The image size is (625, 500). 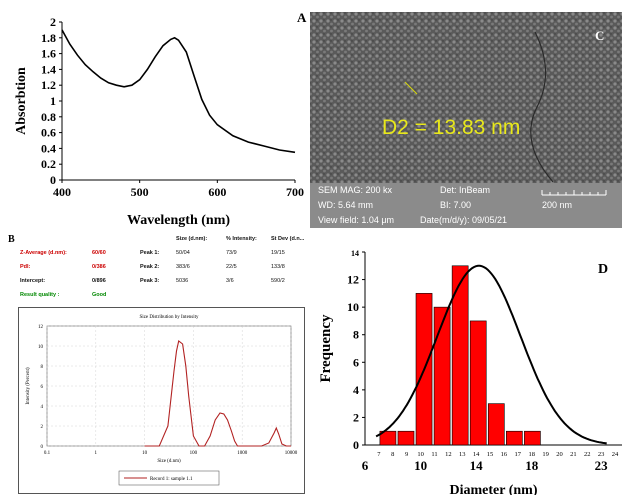 What do you see at coordinates (603, 269) in the screenshot?
I see `panel-label-d: D` at bounding box center [603, 269].